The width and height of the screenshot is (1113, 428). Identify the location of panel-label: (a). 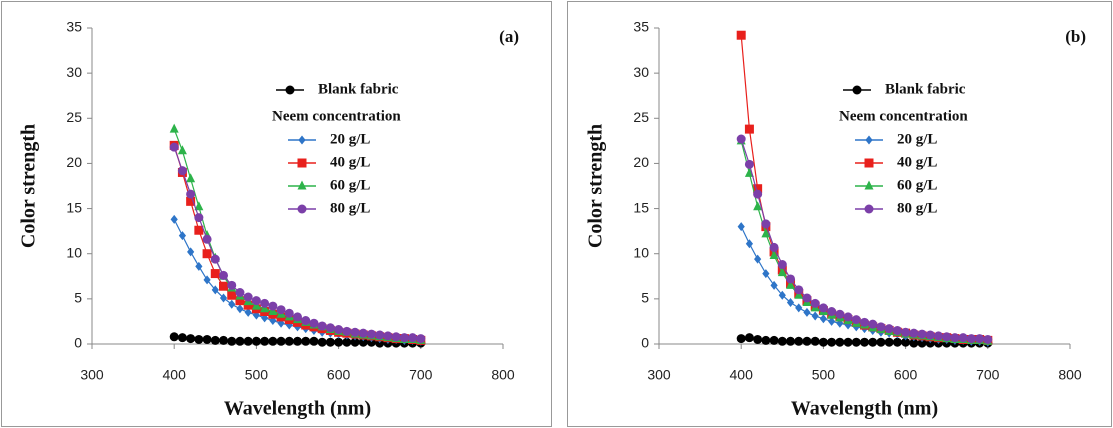
(509, 36).